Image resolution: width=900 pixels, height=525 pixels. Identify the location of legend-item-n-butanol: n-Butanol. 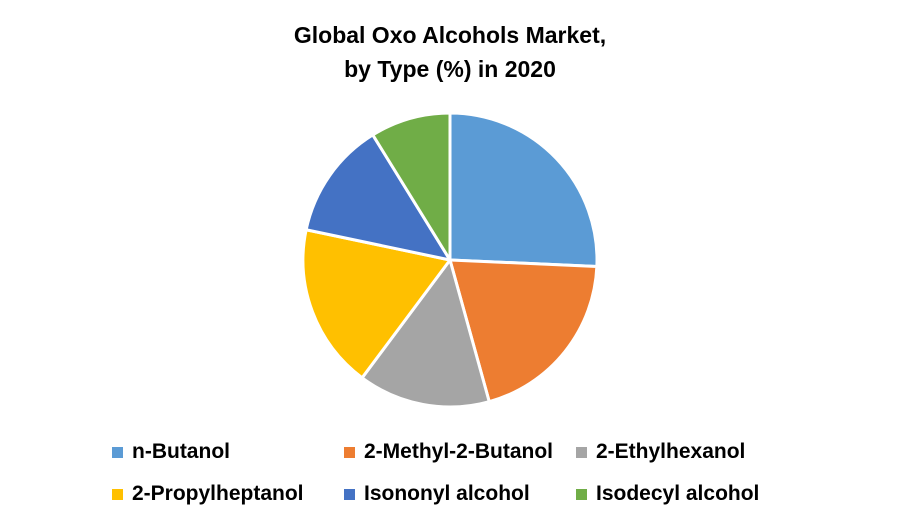
(171, 452).